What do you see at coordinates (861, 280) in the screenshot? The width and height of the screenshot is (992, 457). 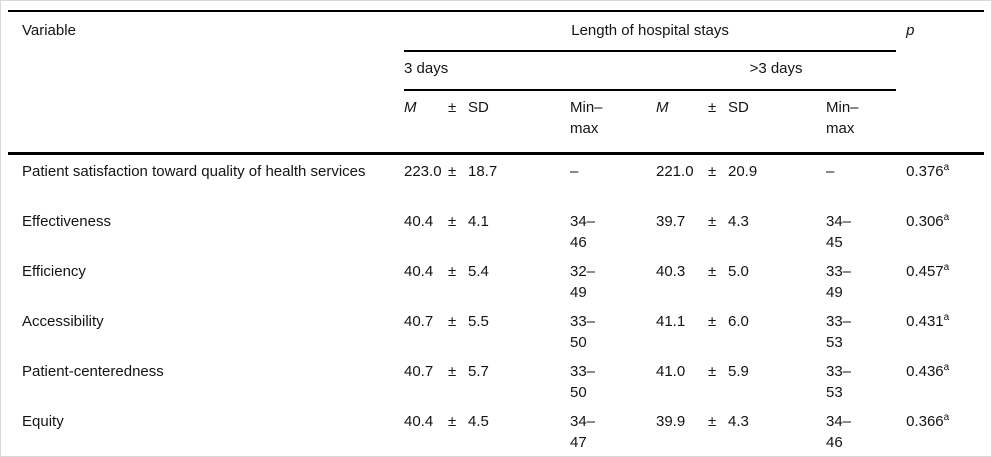 I see `cell-minmax-gt3days: 33–49` at bounding box center [861, 280].